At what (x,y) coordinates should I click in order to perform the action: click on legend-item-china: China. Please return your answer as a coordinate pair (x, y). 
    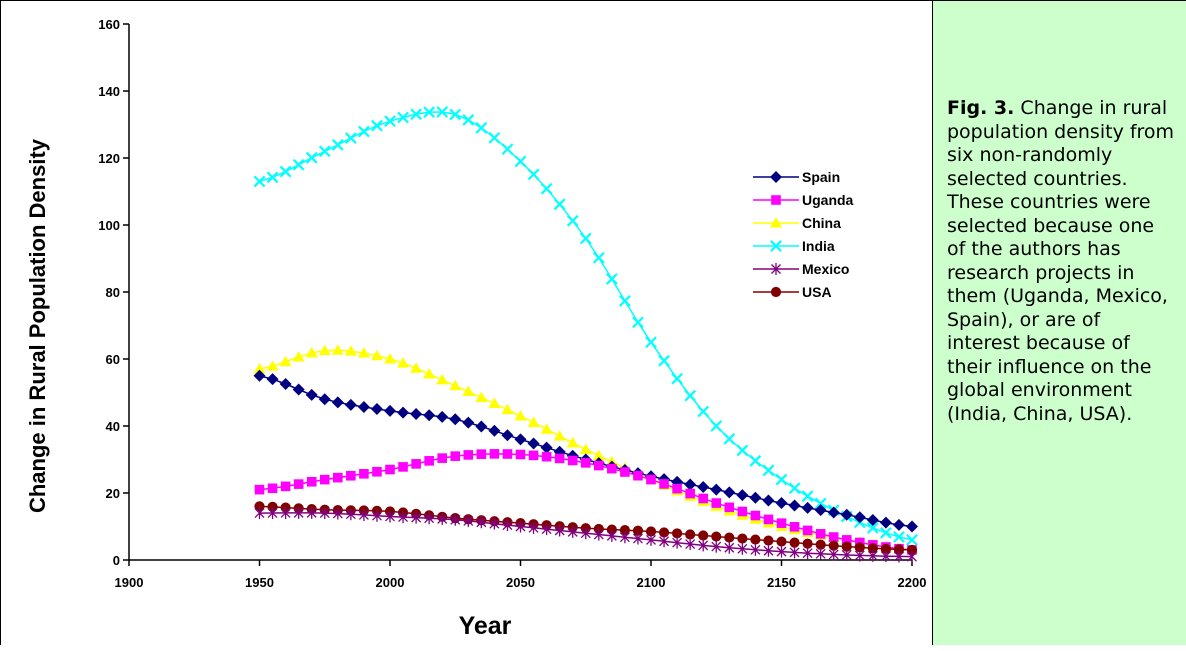
    Looking at the image, I should click on (797, 223).